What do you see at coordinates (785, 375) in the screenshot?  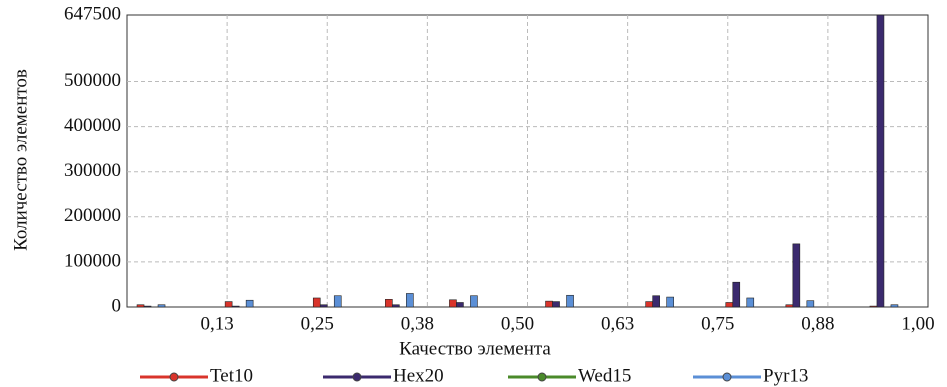 I see `legend-label: Pyr13` at bounding box center [785, 375].